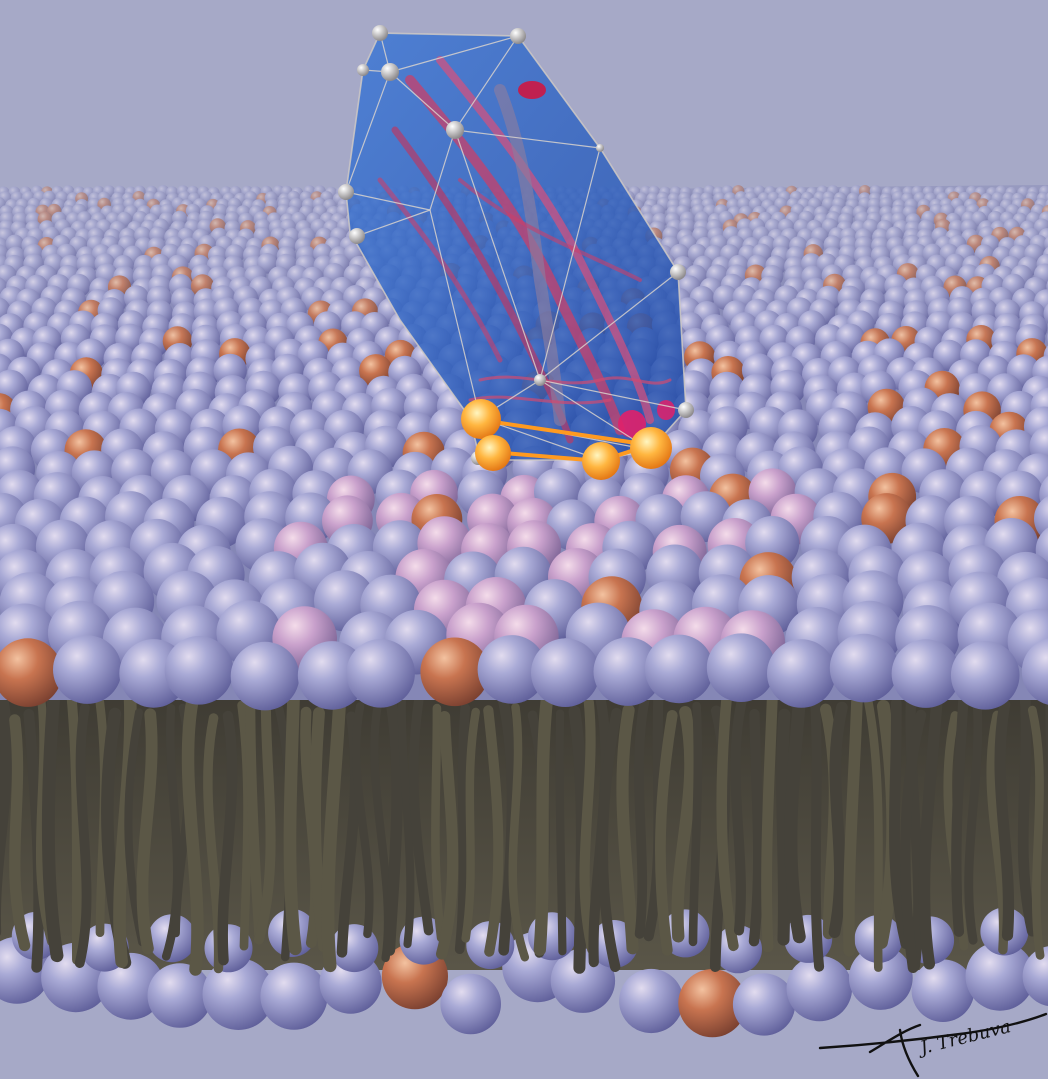  What do you see at coordinates (516, 252) in the screenshot?
I see `protein-complex` at bounding box center [516, 252].